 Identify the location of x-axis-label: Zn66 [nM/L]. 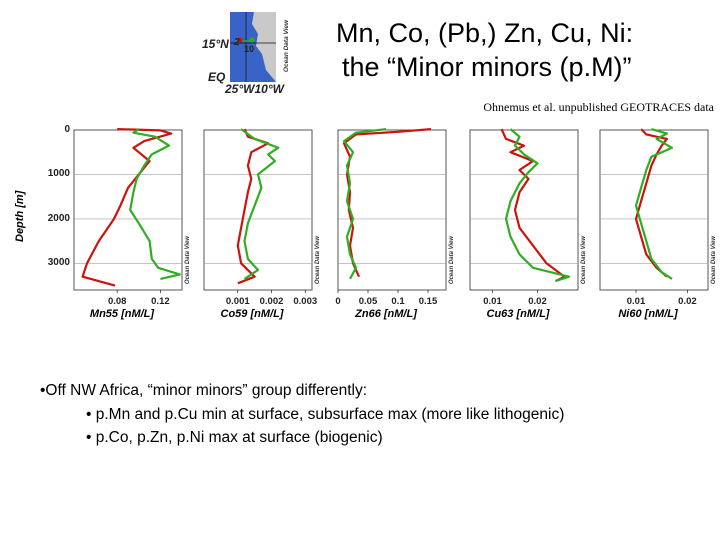
(385, 314).